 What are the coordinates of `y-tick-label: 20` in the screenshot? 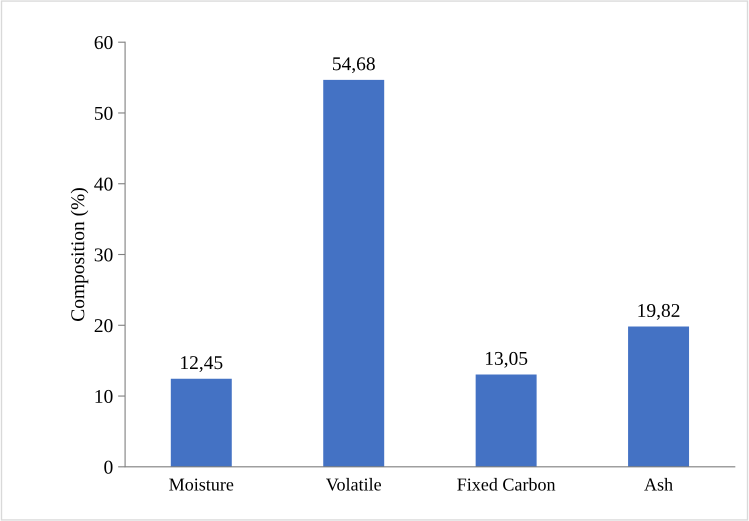 It's located at (103, 325).